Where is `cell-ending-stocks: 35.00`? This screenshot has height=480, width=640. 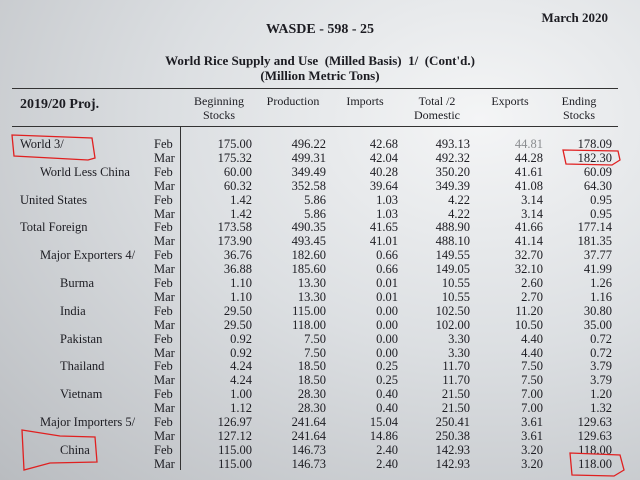 cell-ending-stocks: 35.00 is located at coordinates (597, 324).